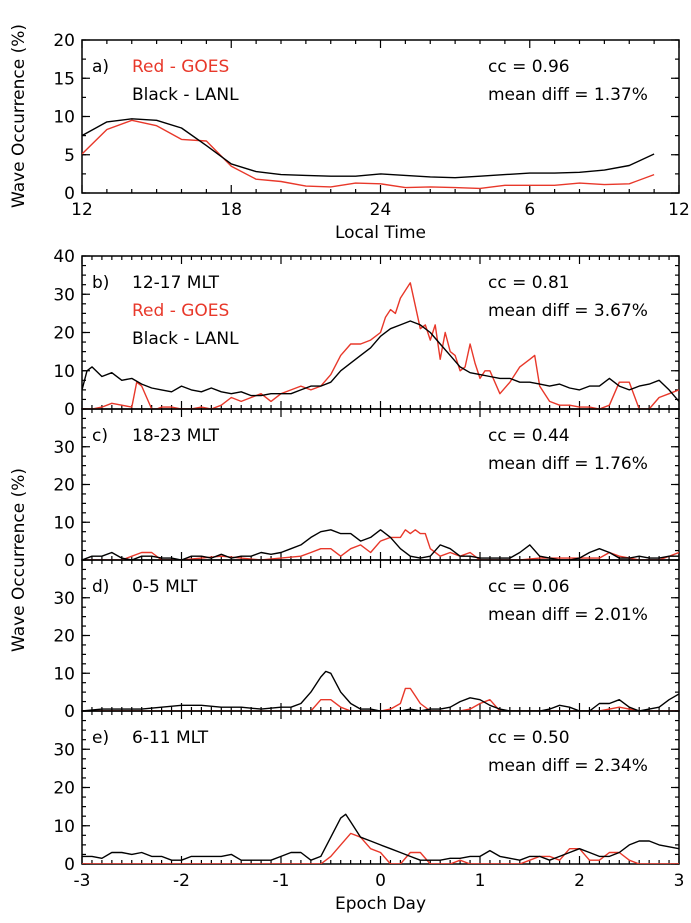 Image resolution: width=691 pixels, height=923 pixels. What do you see at coordinates (568, 311) in the screenshot?
I see `mean-diff-value: mean diff = 3.67%` at bounding box center [568, 311].